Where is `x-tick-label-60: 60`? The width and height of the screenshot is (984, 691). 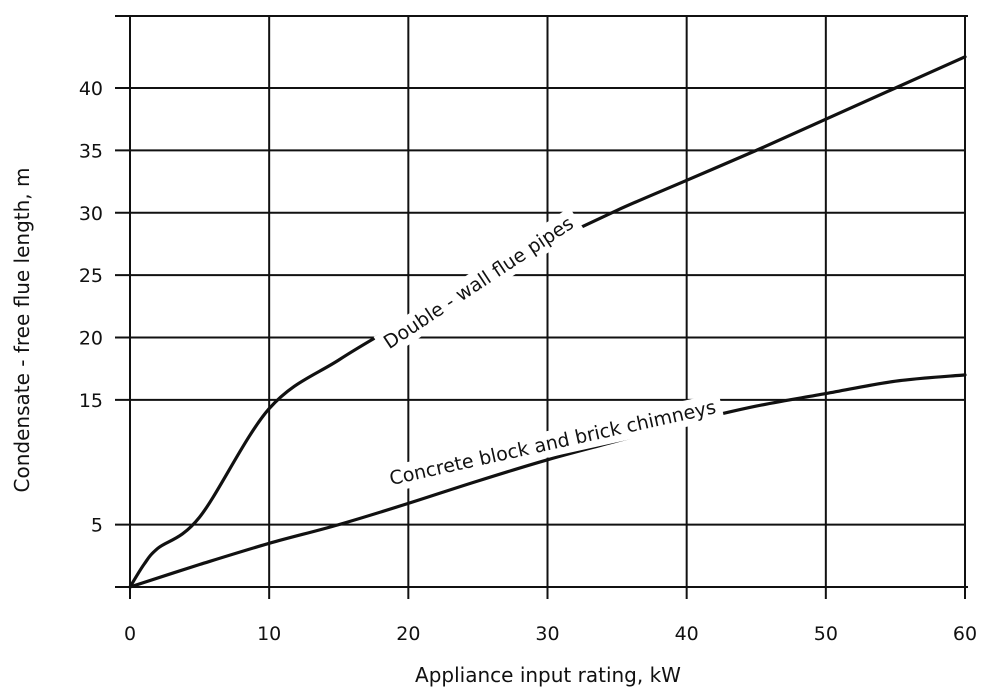 x-tick-label-60: 60 is located at coordinates (965, 634).